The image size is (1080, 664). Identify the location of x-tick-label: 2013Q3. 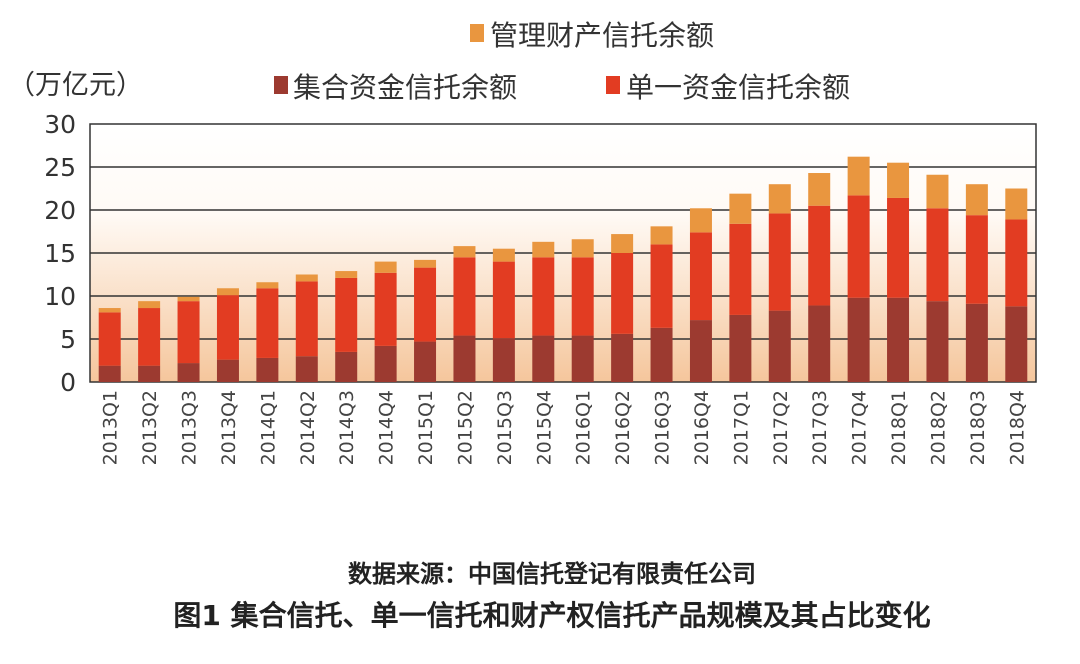
(190, 427).